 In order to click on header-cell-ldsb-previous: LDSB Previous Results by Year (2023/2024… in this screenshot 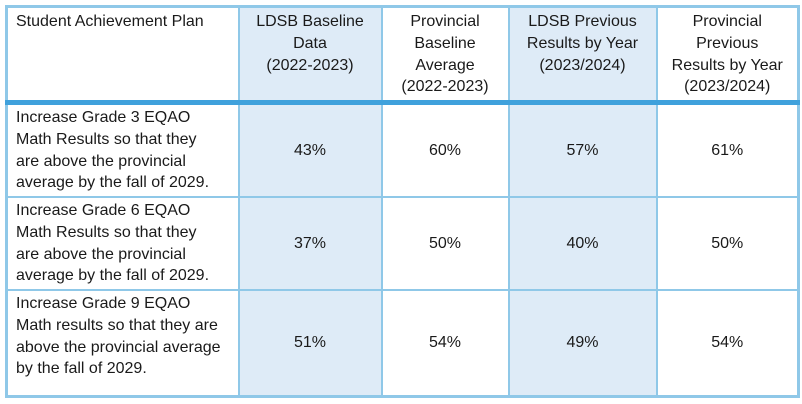, I will do `click(582, 55)`.